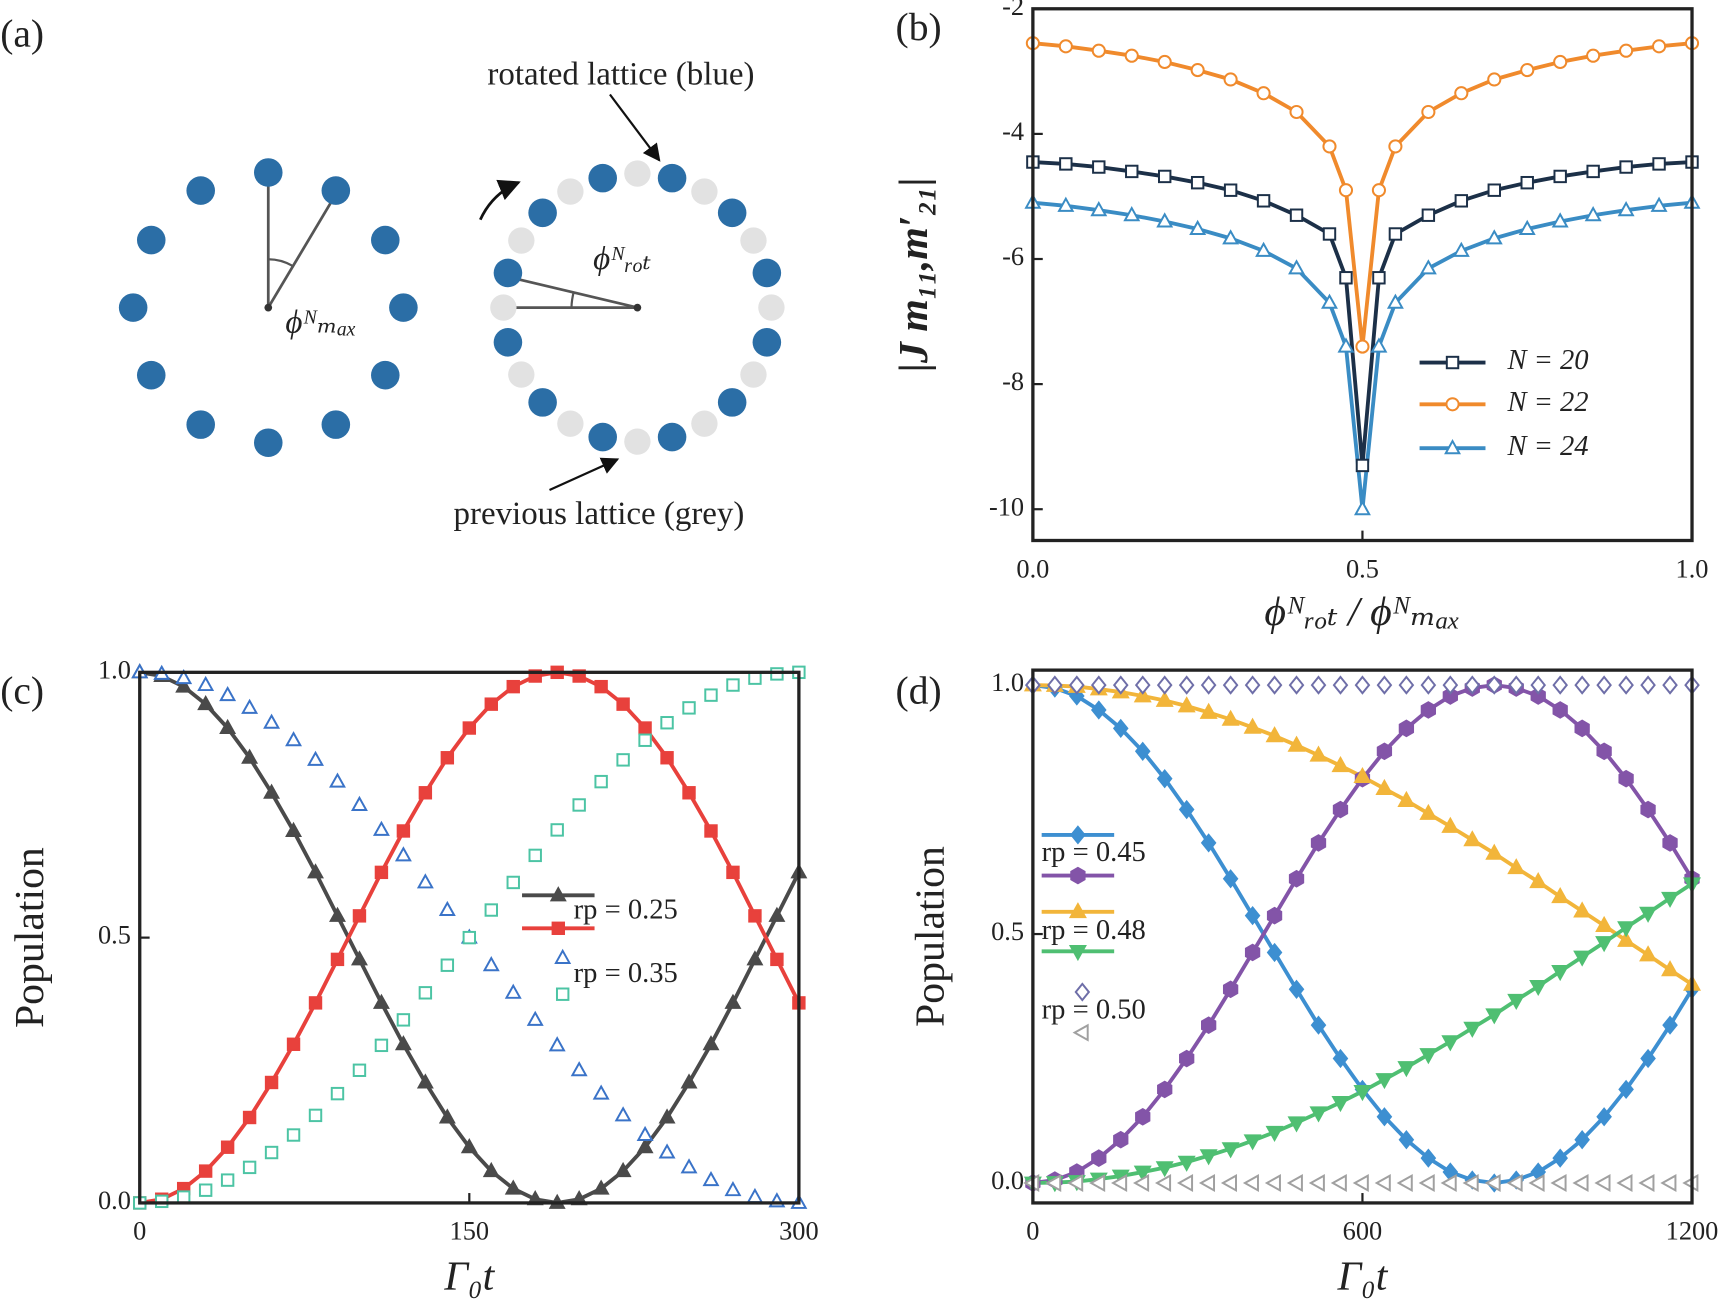 The image size is (1723, 1304). I want to click on panel-label: (d), so click(919, 690).